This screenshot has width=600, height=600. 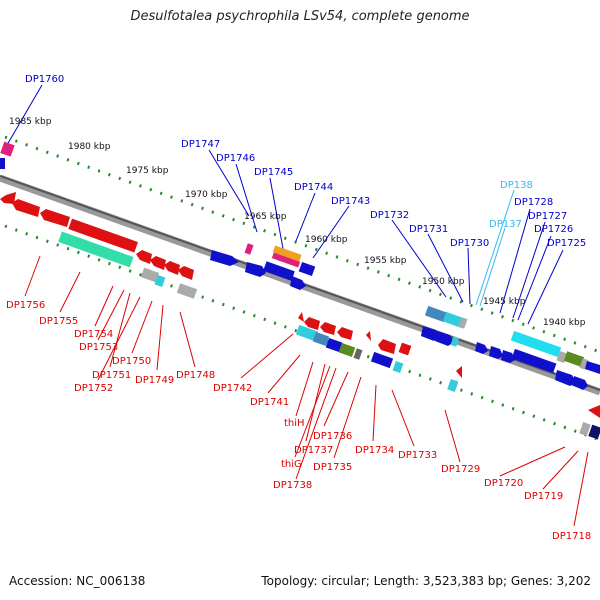 I want to click on gene-label: DP1756, so click(x=25, y=305).